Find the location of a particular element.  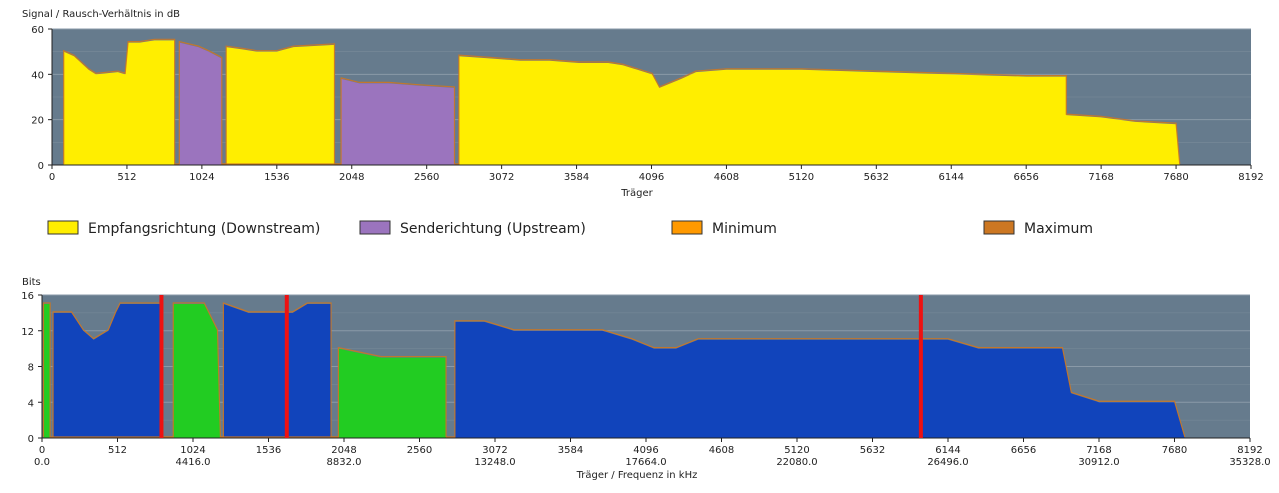

legend-item-minimum: Minimum is located at coordinates (724, 228).